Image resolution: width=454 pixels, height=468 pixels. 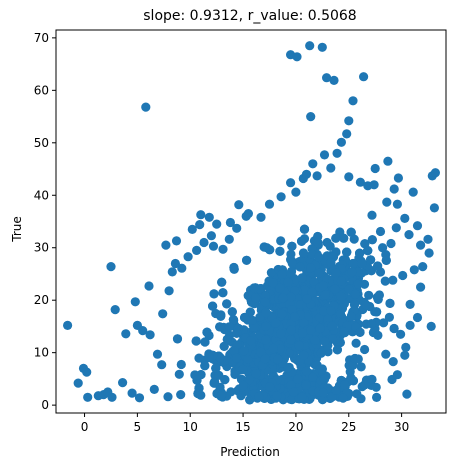 I want to click on x-tick-label: 0, so click(x=85, y=427).